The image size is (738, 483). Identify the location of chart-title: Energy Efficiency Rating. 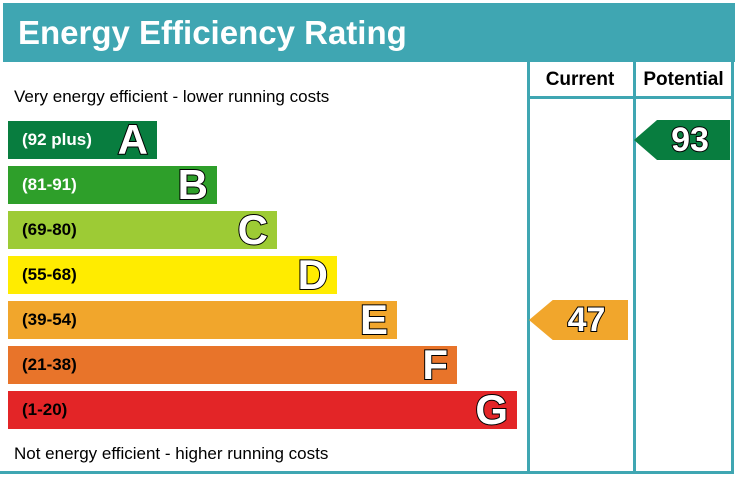
(212, 32).